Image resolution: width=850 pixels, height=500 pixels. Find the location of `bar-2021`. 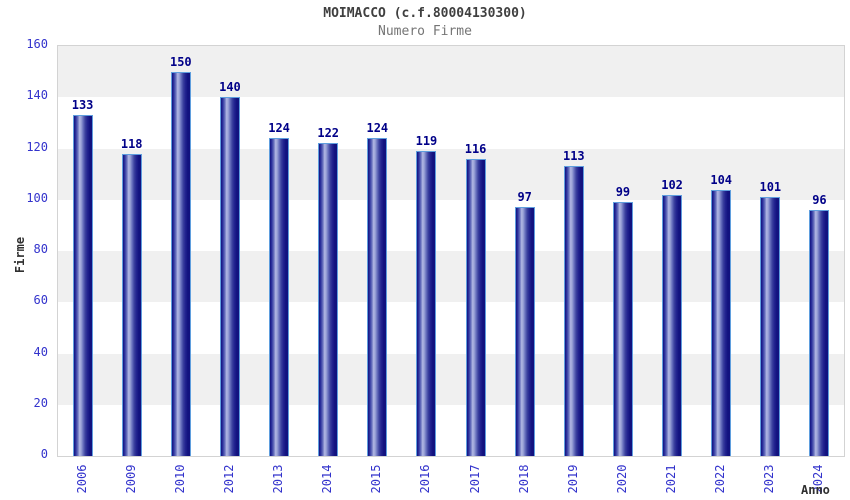

bar-2021 is located at coordinates (672, 325).